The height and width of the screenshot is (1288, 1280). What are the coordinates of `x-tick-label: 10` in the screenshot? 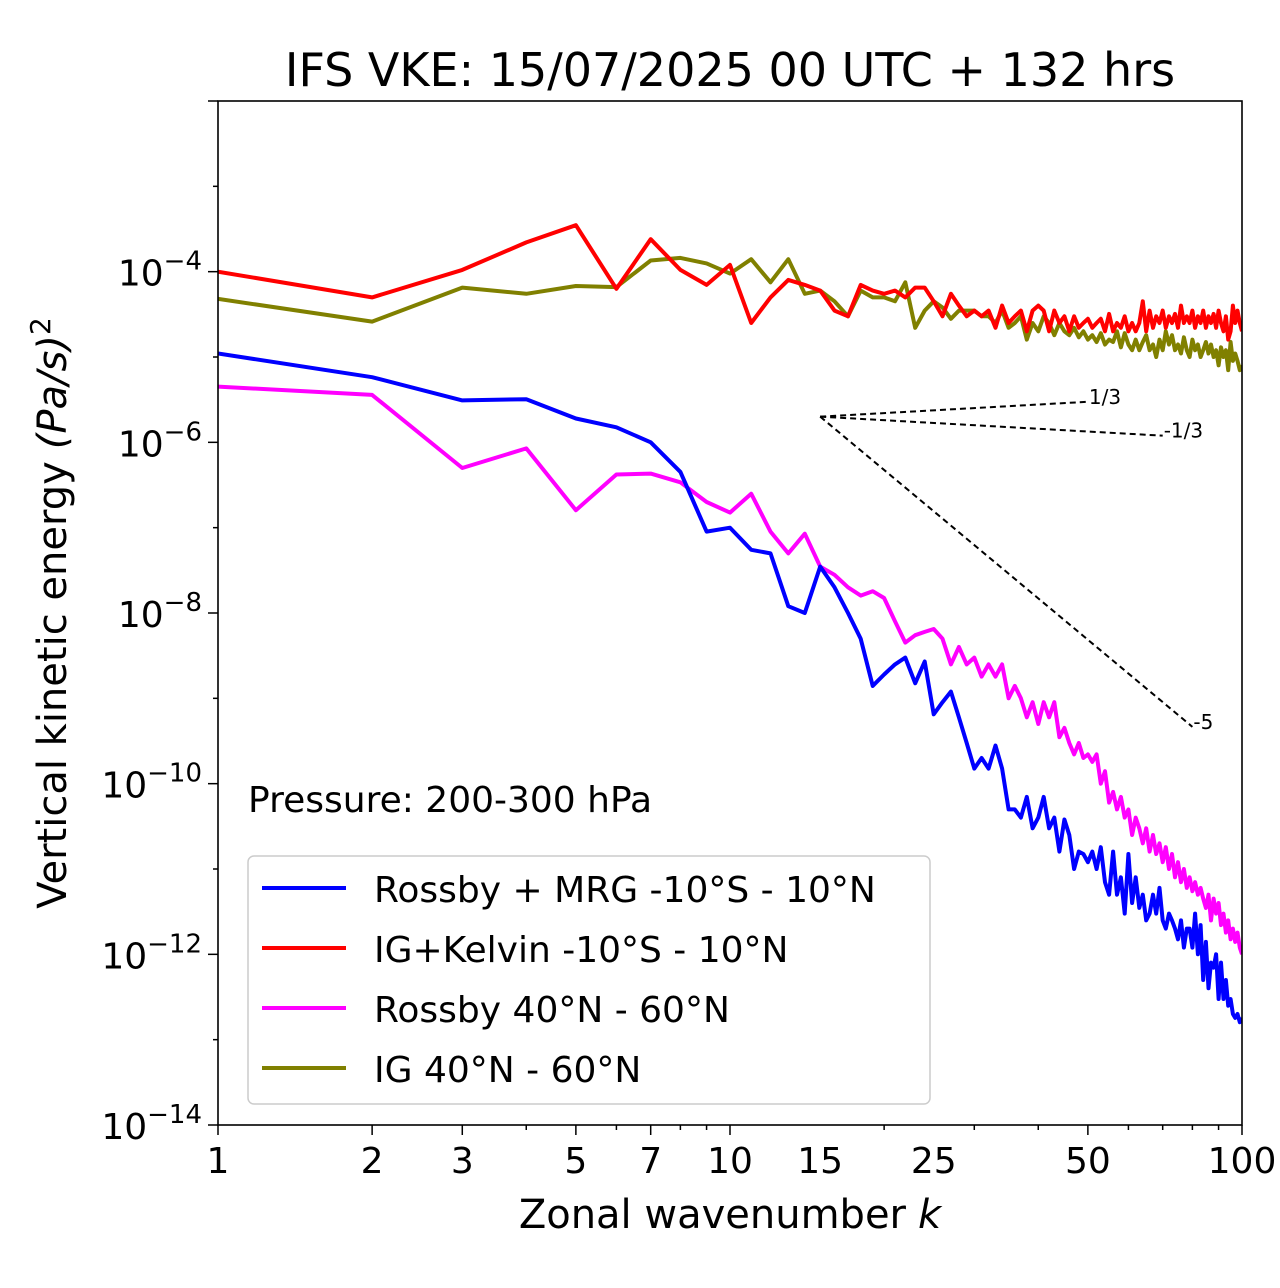 It's located at (730, 1161).